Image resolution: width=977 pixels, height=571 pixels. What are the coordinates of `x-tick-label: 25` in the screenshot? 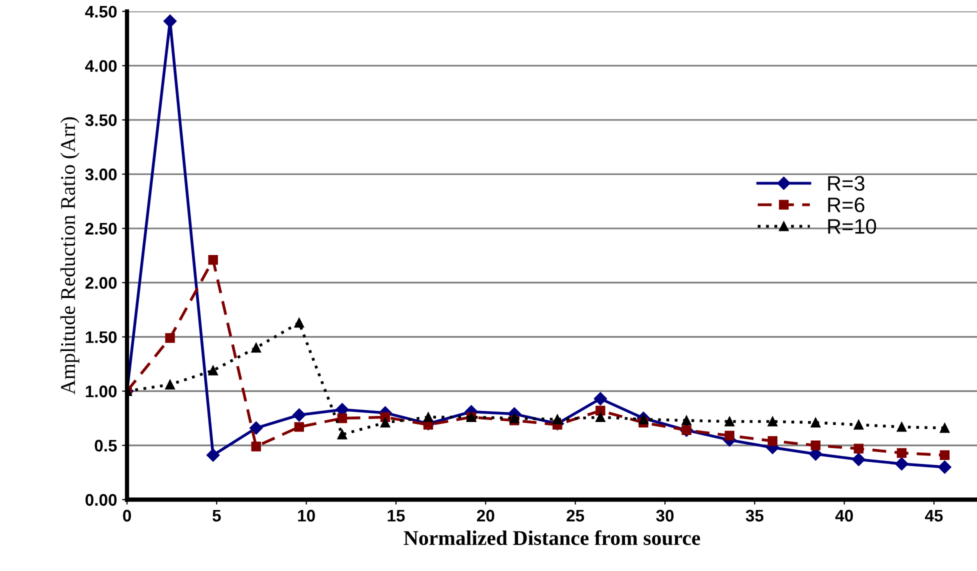 It's located at (575, 516).